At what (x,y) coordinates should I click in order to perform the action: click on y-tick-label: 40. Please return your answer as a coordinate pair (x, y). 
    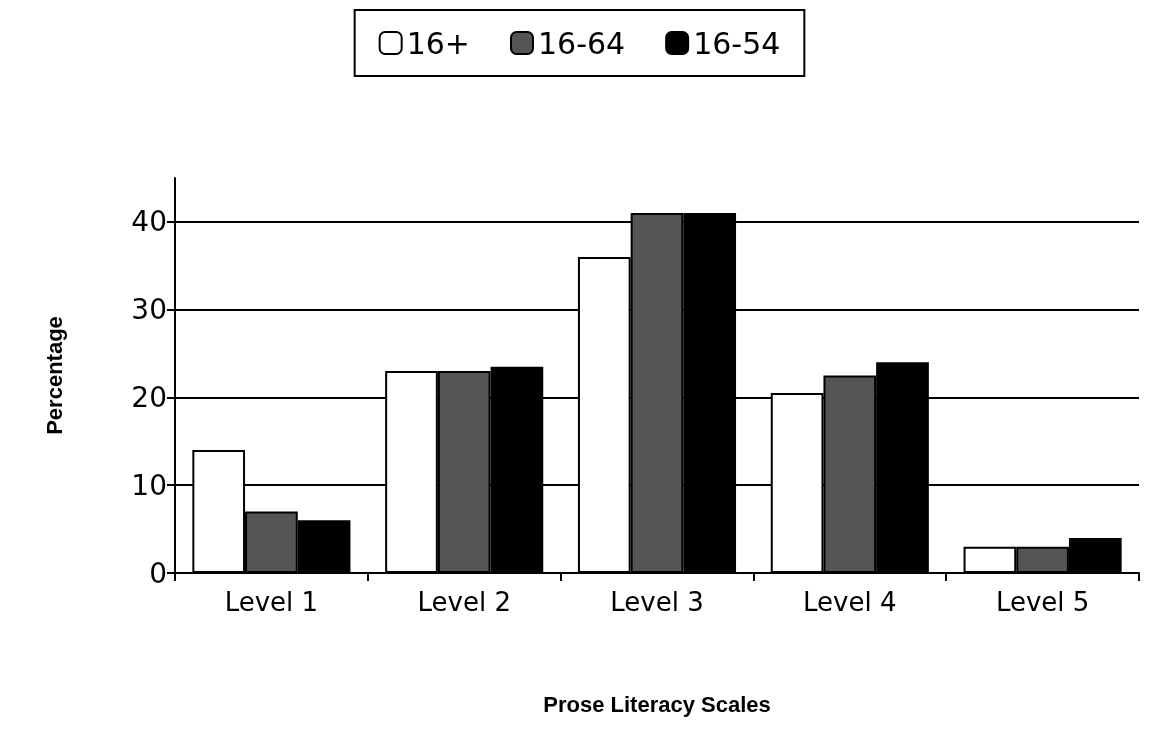
    Looking at the image, I should click on (149, 222).